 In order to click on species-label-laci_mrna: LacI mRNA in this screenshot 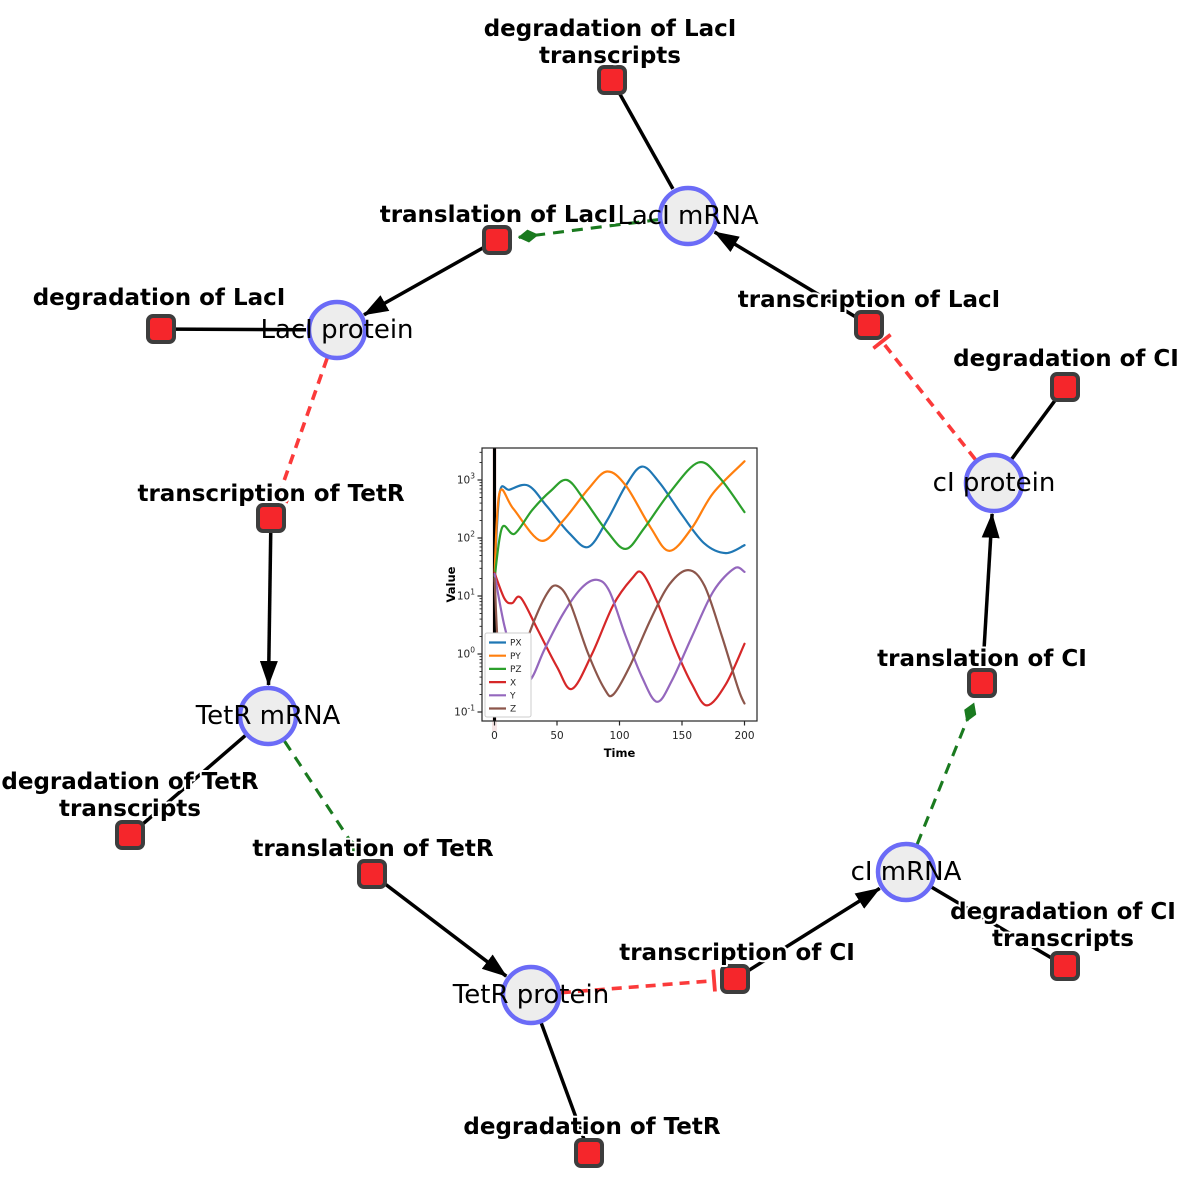, I will do `click(687, 216)`.